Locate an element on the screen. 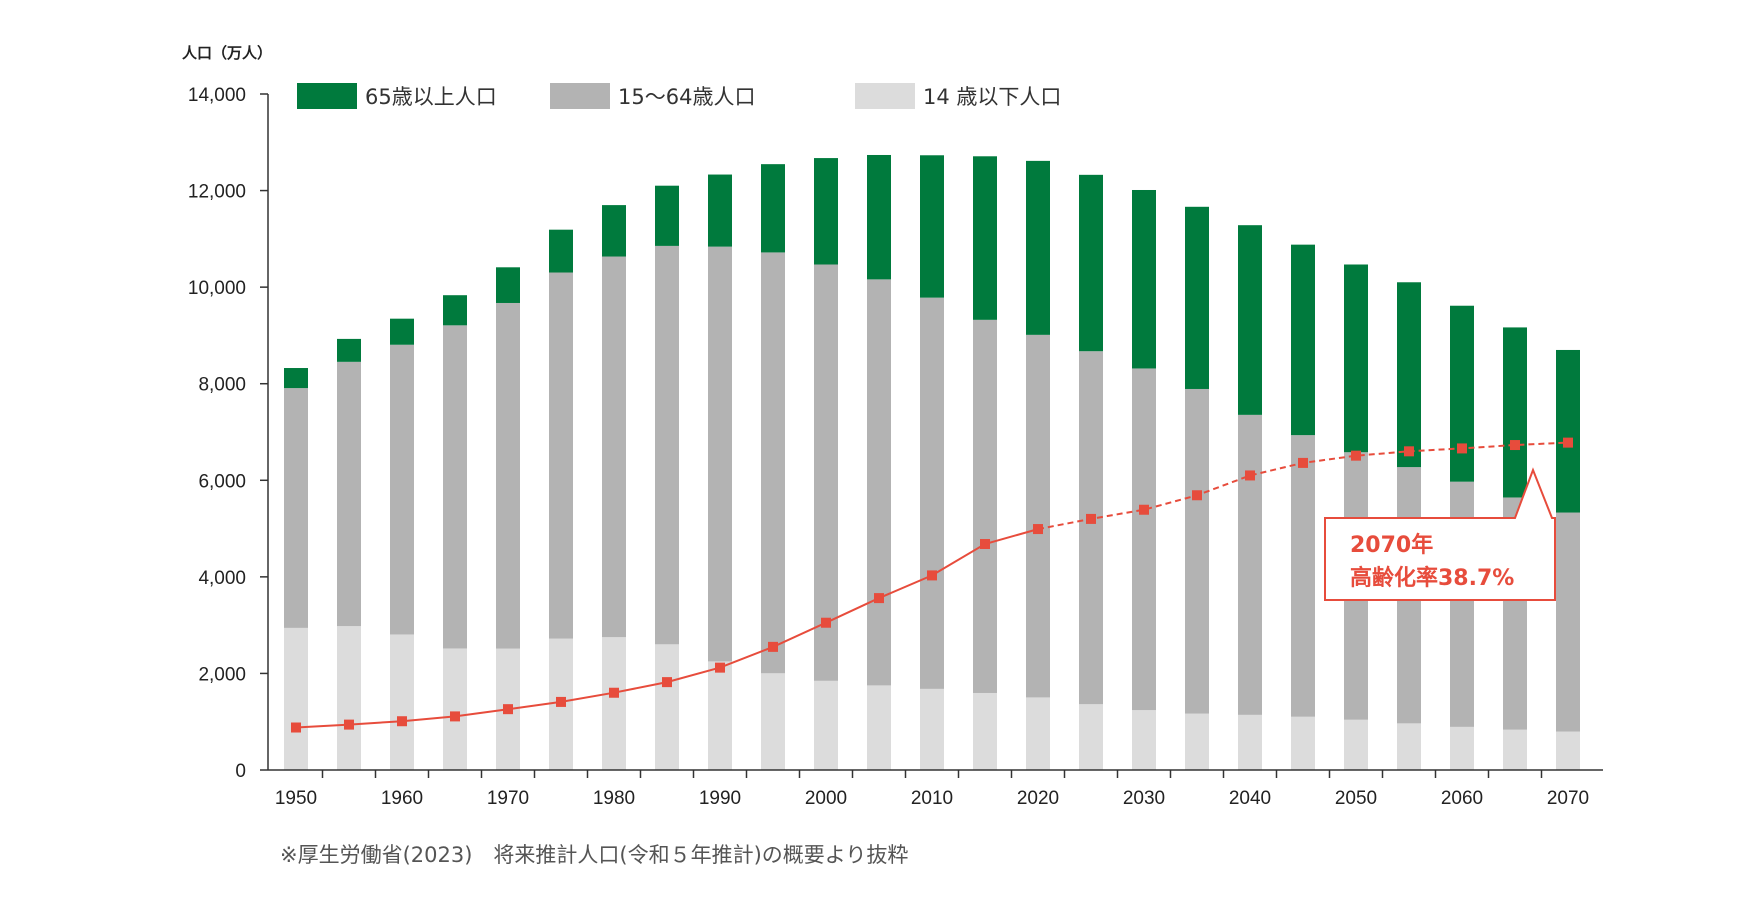  x-tick-label: 2040 is located at coordinates (1250, 798).